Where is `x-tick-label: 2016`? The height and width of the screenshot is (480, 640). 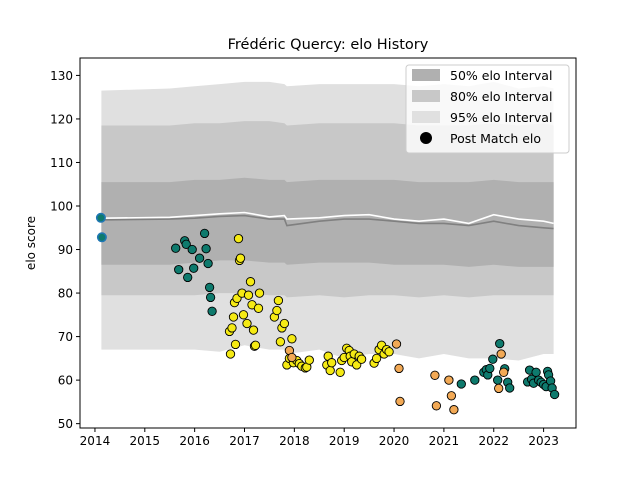
x-tick-label: 2016 is located at coordinates (194, 441).